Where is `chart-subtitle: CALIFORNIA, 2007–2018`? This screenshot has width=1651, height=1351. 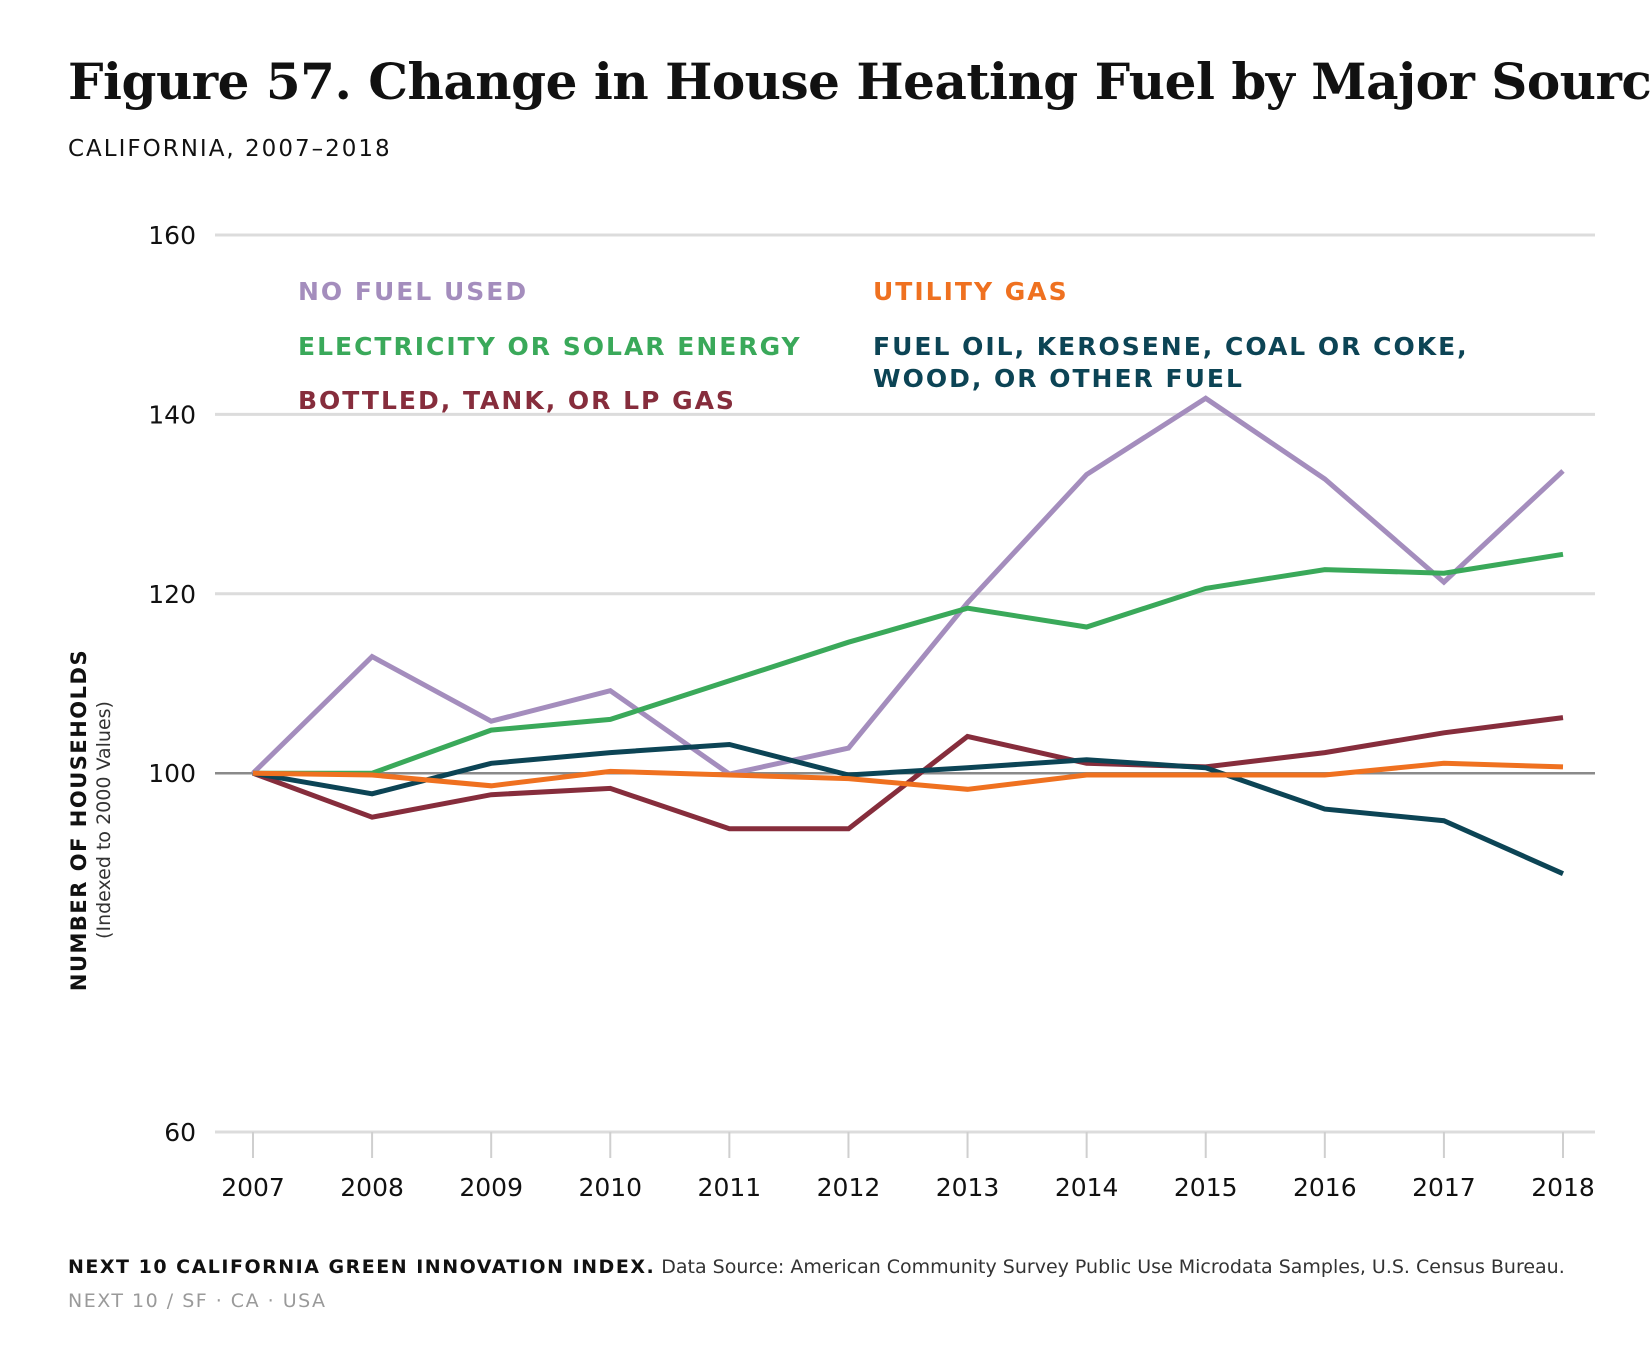
chart-subtitle: CALIFORNIA, 2007–2018 is located at coordinates (230, 149).